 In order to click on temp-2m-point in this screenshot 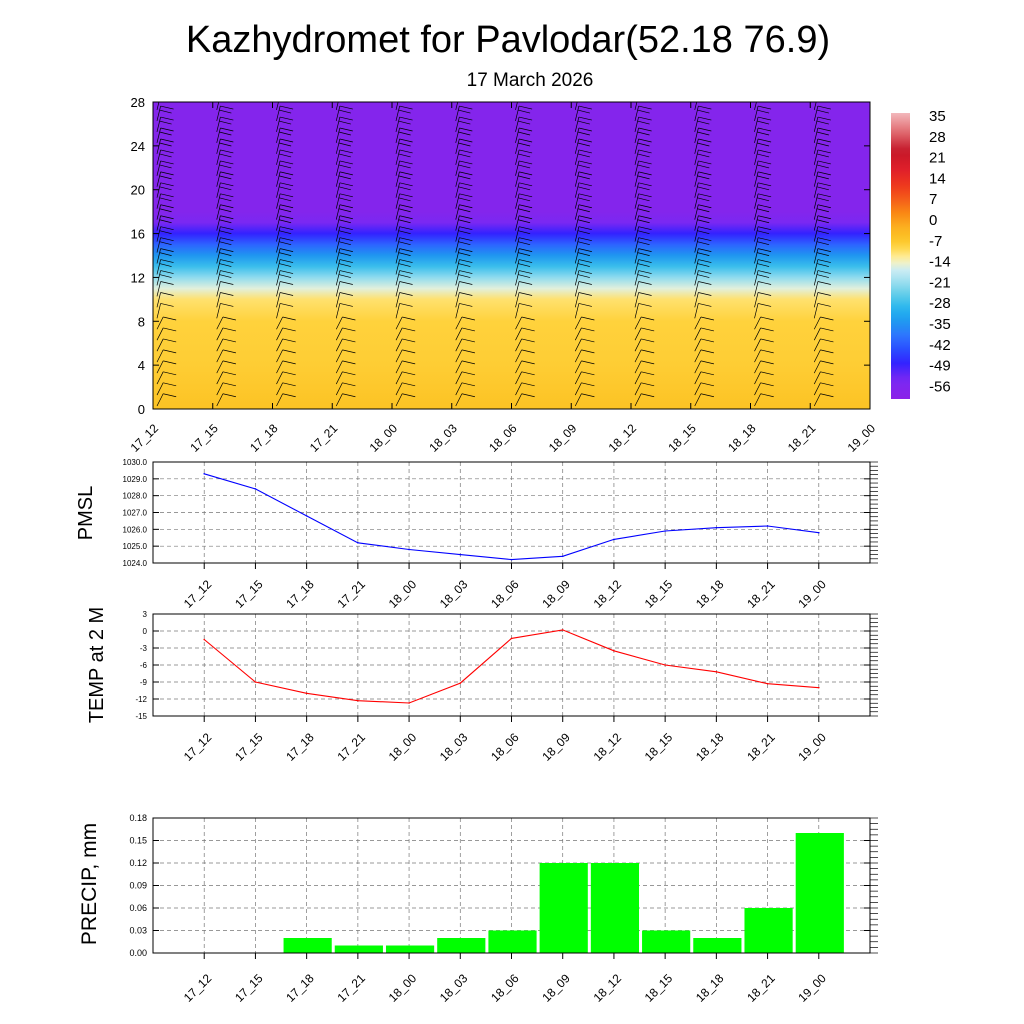, I will do `click(511, 638)`.